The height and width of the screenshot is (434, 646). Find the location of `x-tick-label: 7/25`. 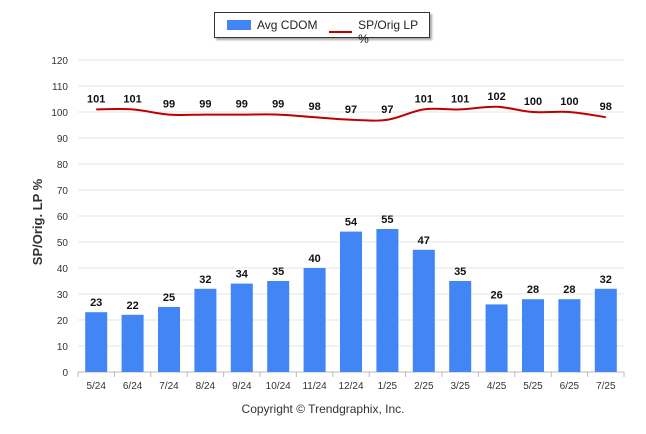

x-tick-label: 7/25 is located at coordinates (606, 386).